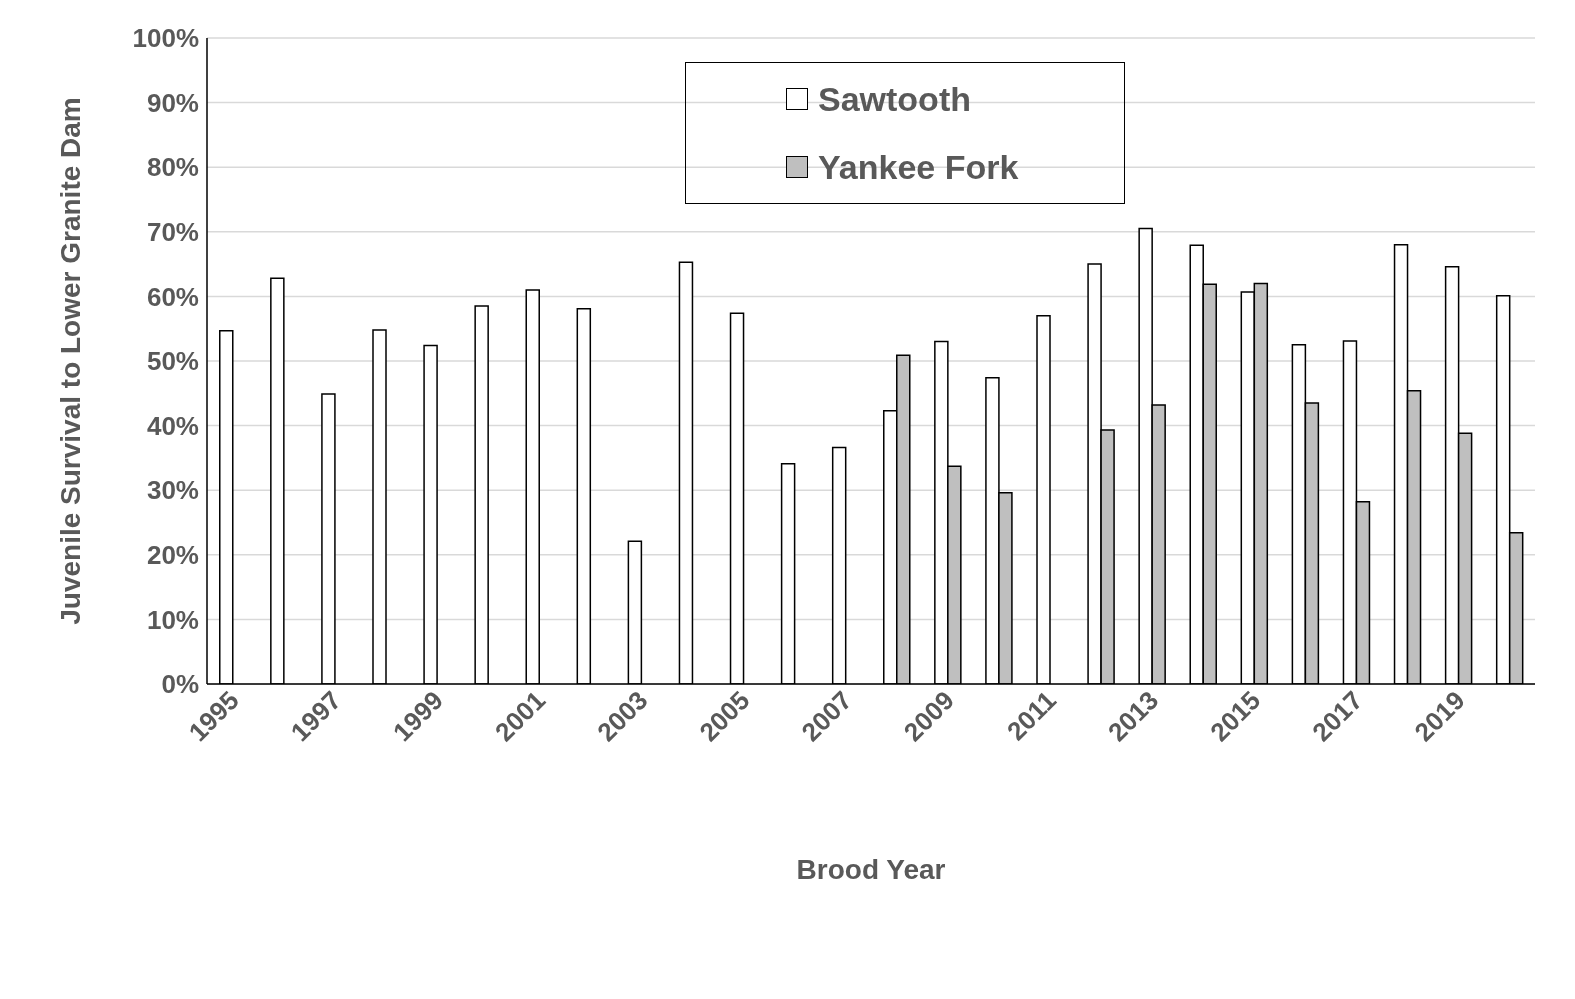  Describe the element at coordinates (165, 38) in the screenshot. I see `y-tick-label: 100%` at that location.